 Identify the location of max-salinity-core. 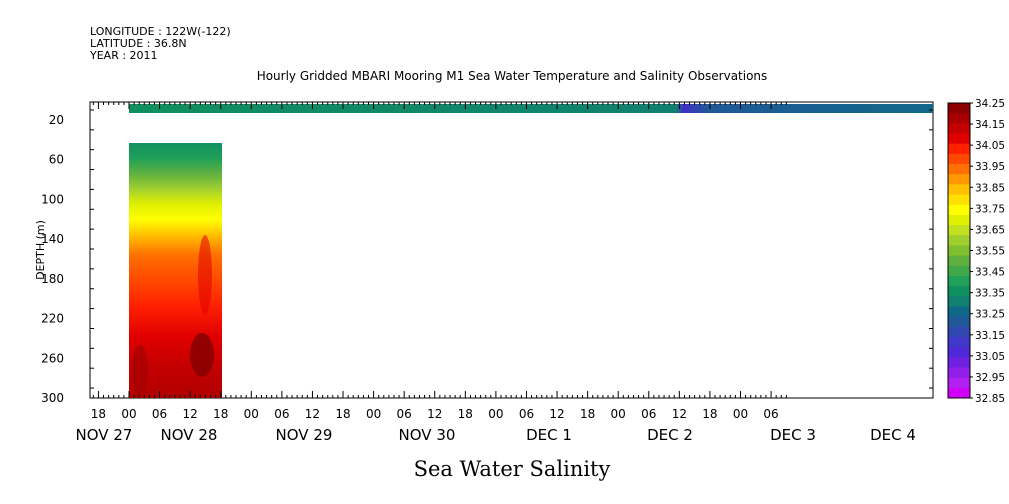
(202, 355).